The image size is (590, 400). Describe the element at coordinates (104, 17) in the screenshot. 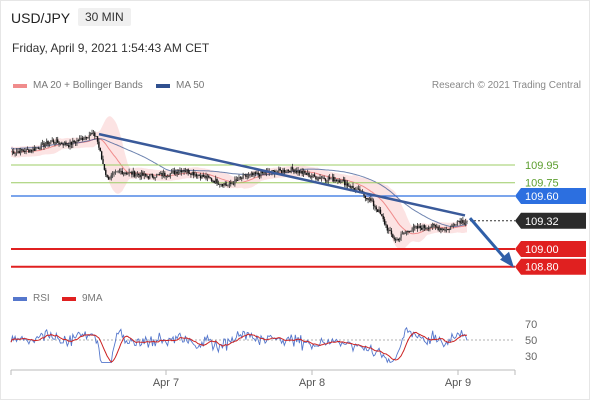

I see `timeframe-badge: 30 MIN` at that location.